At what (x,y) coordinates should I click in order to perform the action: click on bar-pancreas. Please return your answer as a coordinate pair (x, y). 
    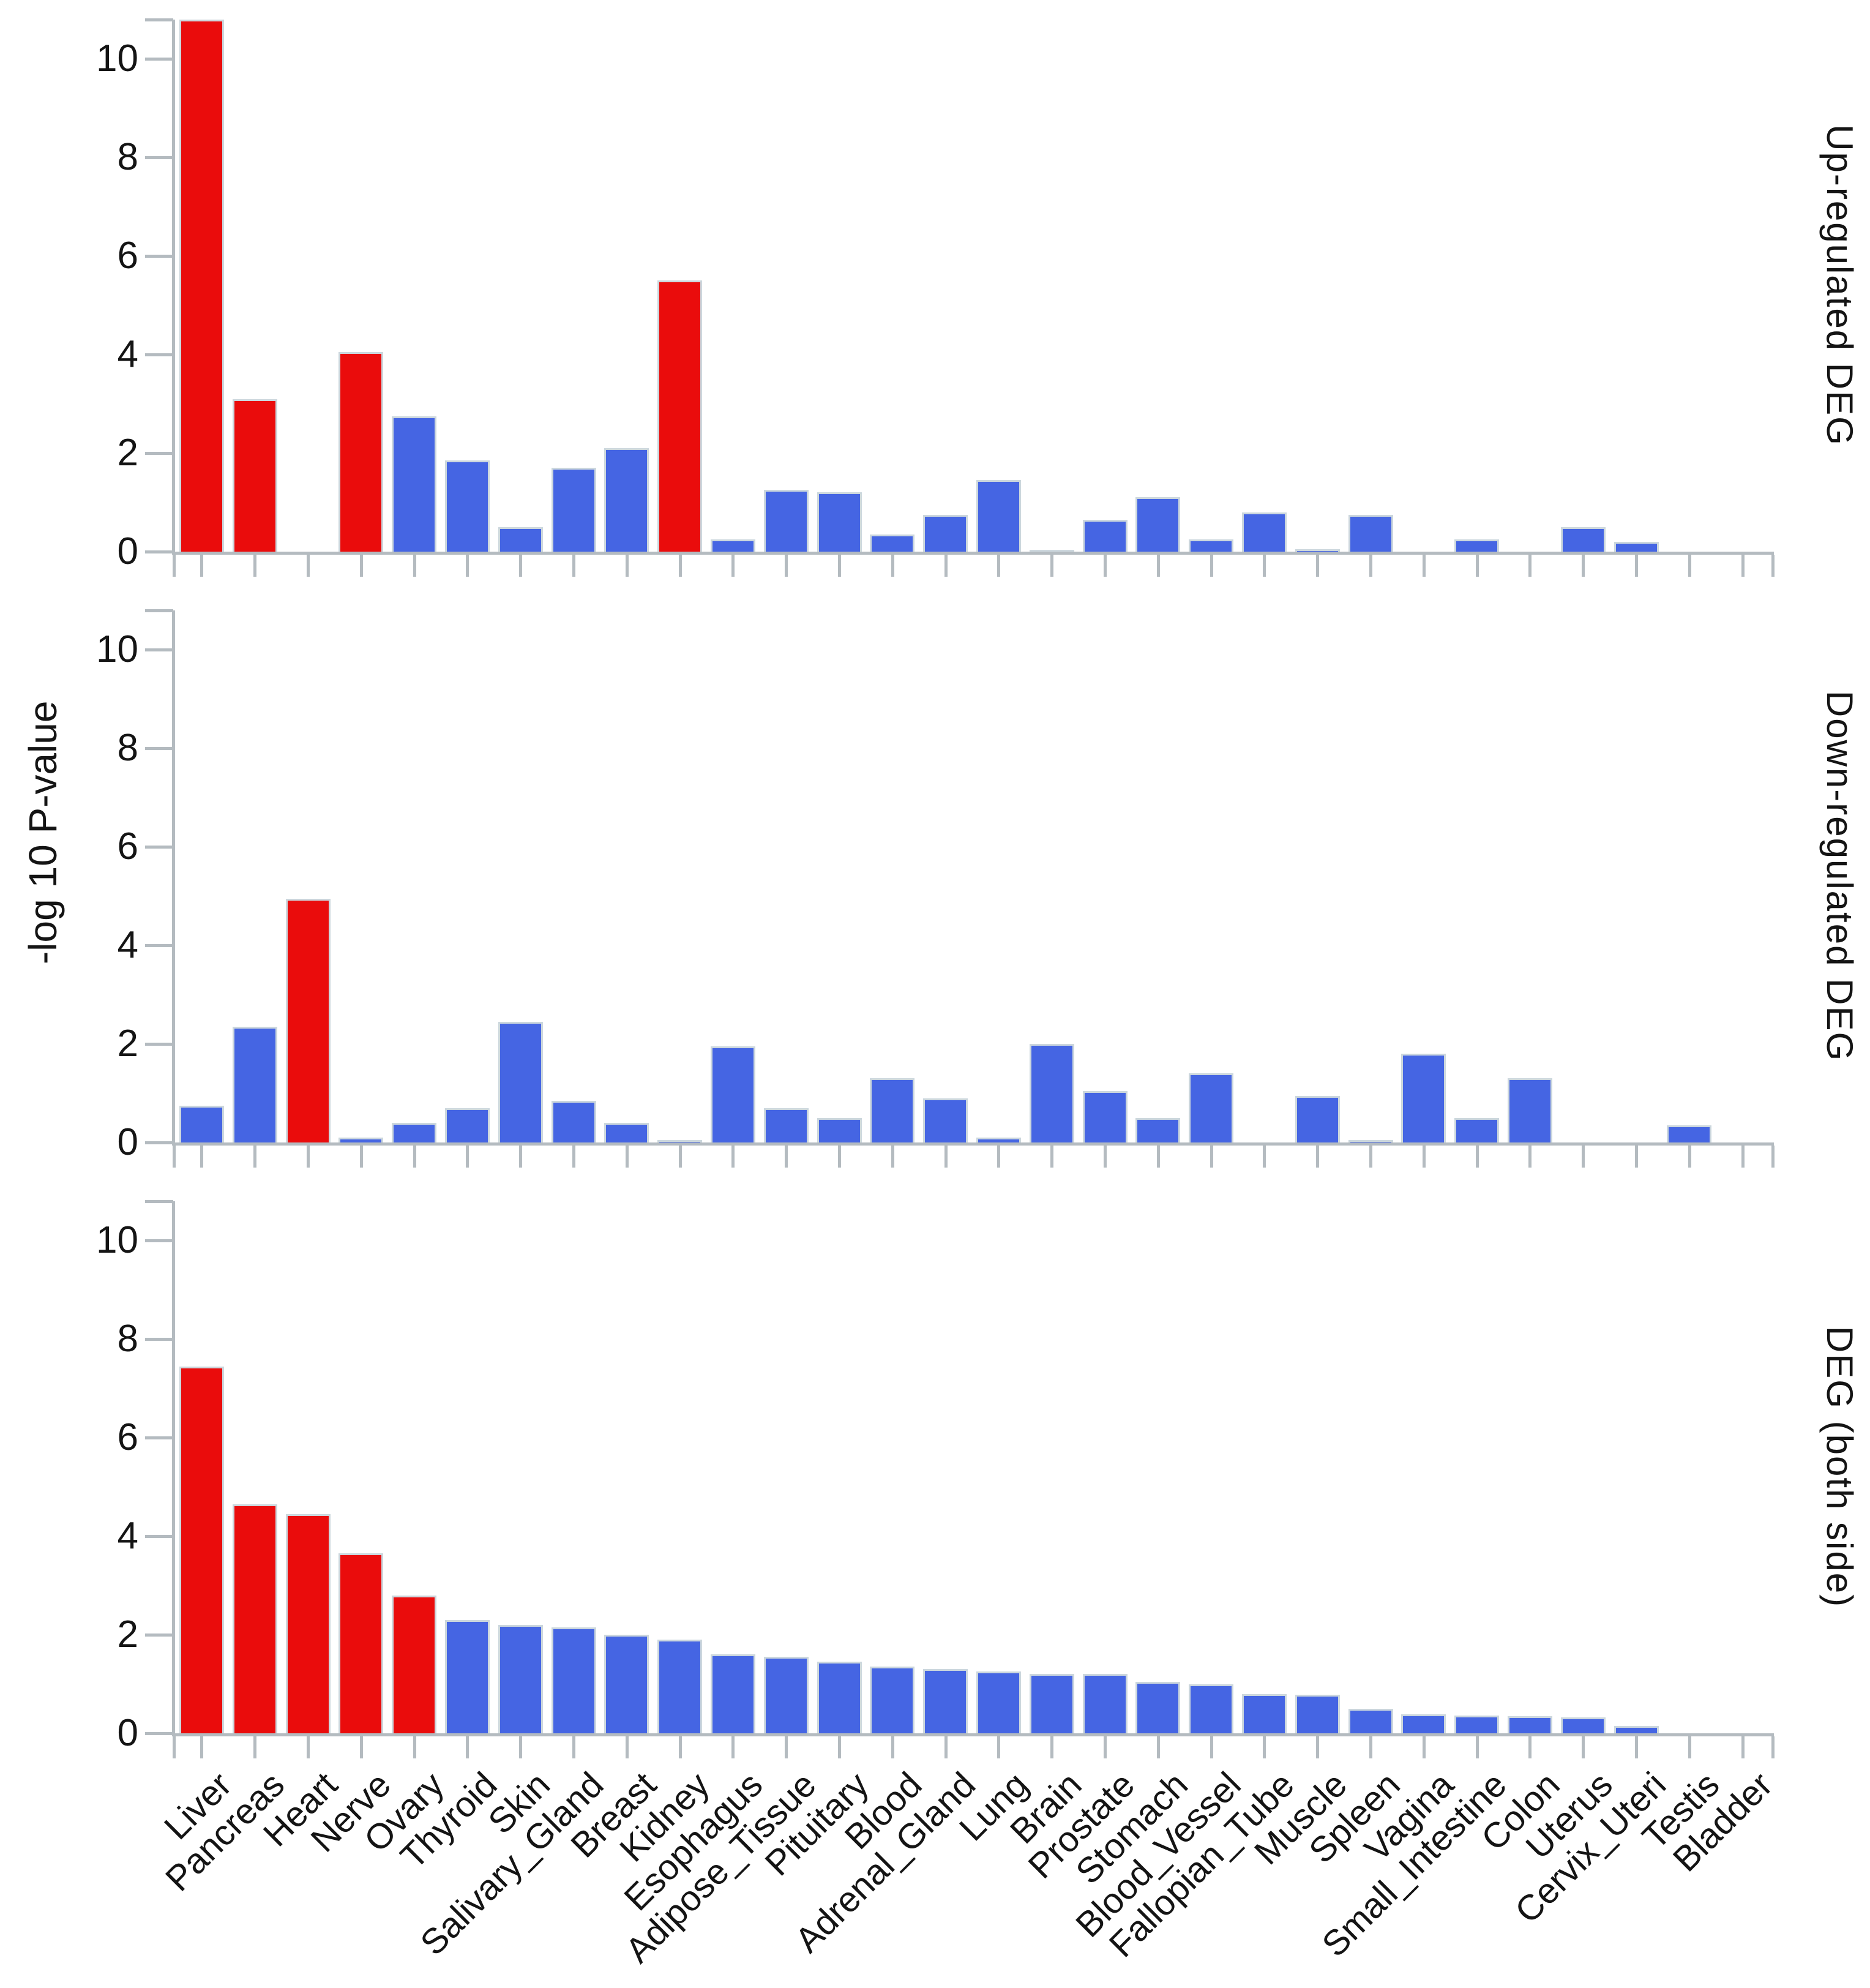
    Looking at the image, I should click on (255, 1084).